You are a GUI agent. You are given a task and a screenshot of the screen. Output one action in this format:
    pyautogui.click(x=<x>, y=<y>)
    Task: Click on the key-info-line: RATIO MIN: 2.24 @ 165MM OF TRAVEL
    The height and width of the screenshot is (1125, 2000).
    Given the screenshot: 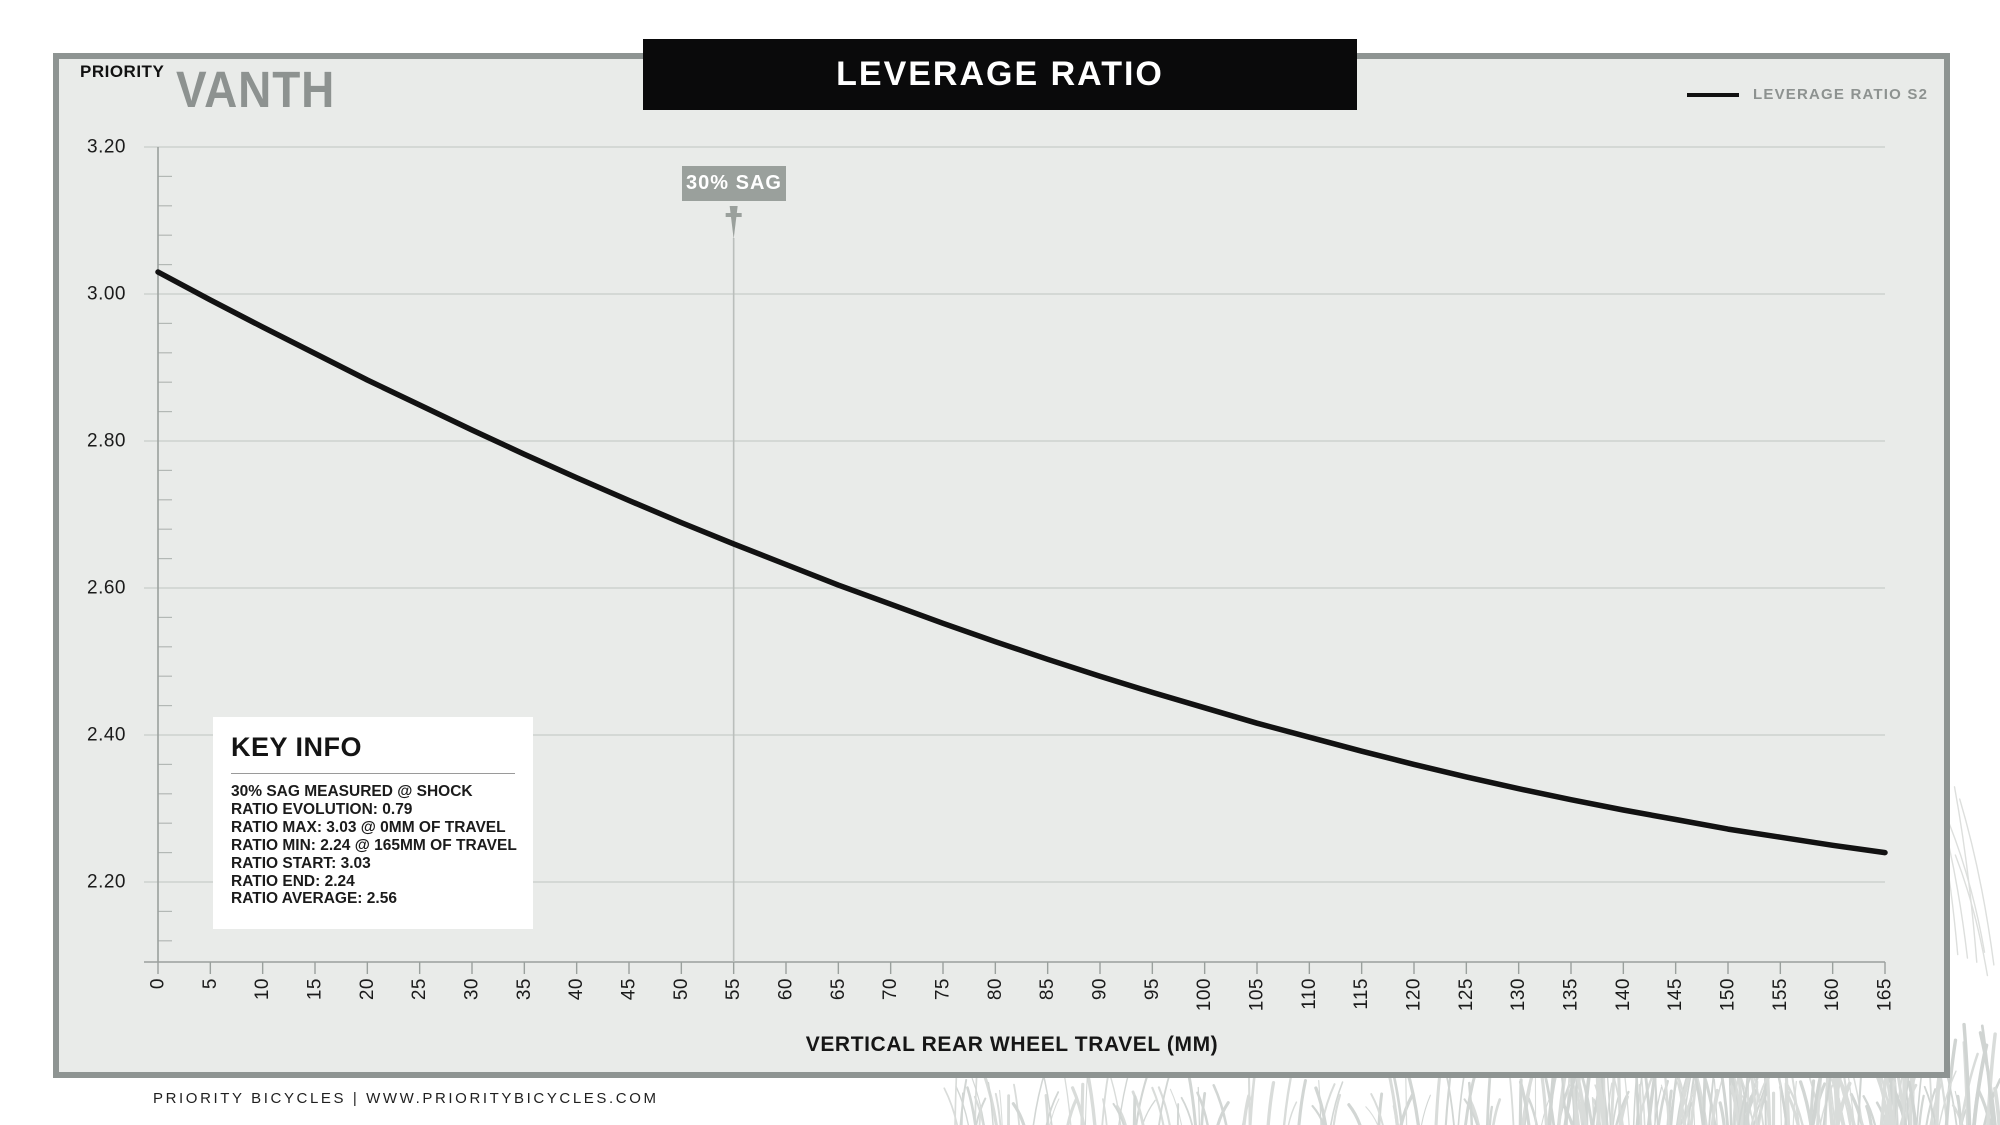 What is the action you would take?
    pyautogui.click(x=374, y=845)
    